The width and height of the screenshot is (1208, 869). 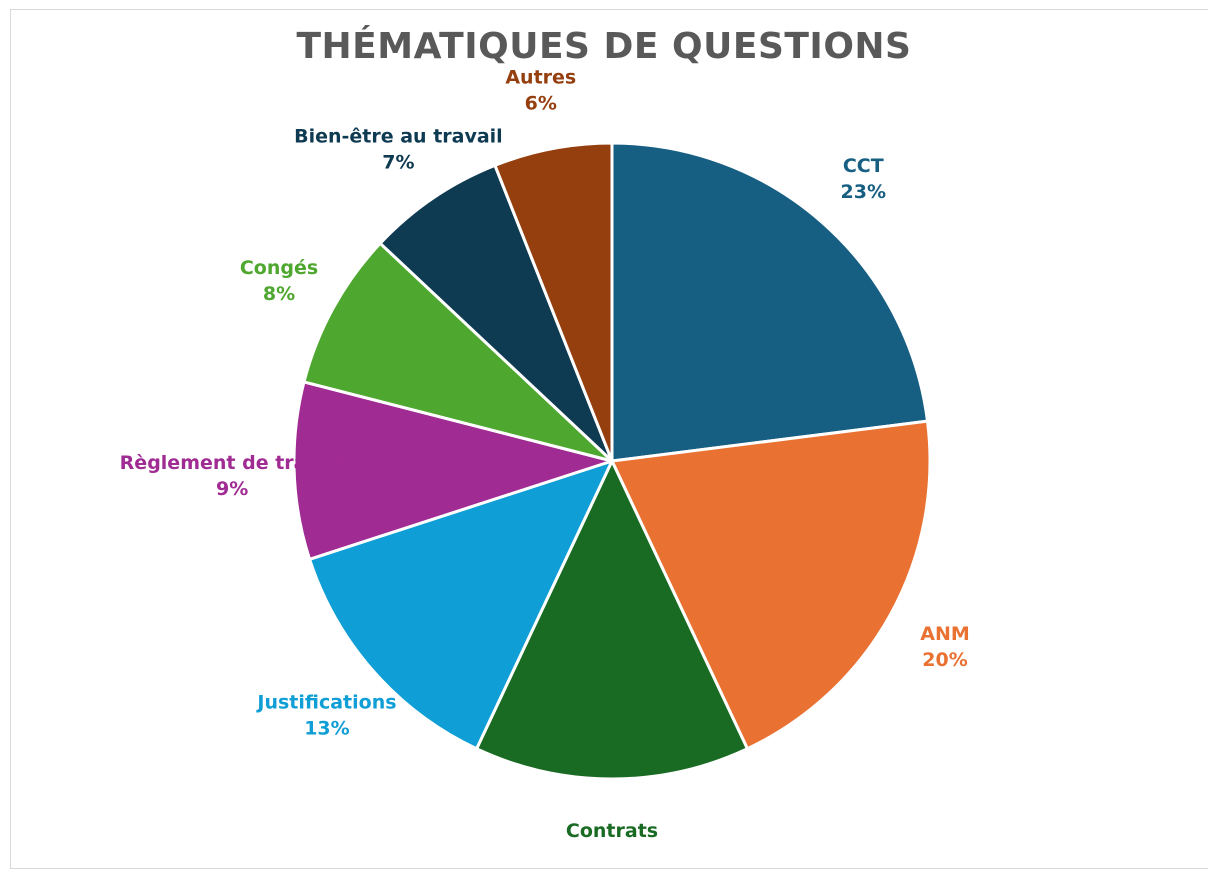 What do you see at coordinates (232, 489) in the screenshot?
I see `slice-pct-reglement-de-travail: 9%` at bounding box center [232, 489].